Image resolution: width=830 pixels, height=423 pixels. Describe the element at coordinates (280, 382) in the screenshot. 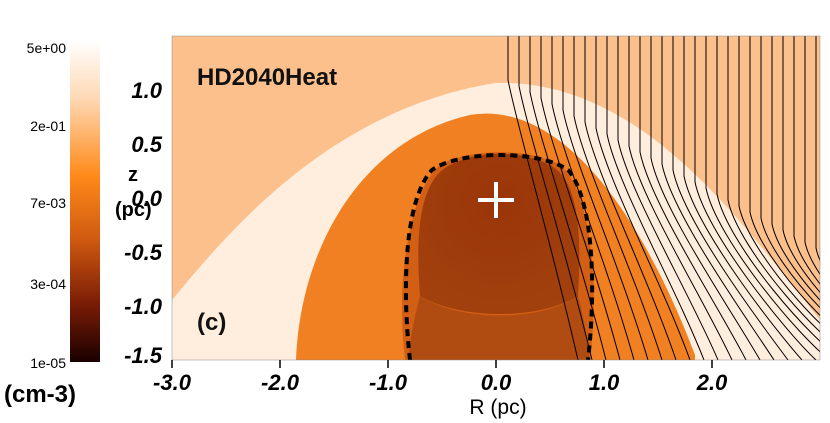

I see `x-tick-label: -2.0` at that location.